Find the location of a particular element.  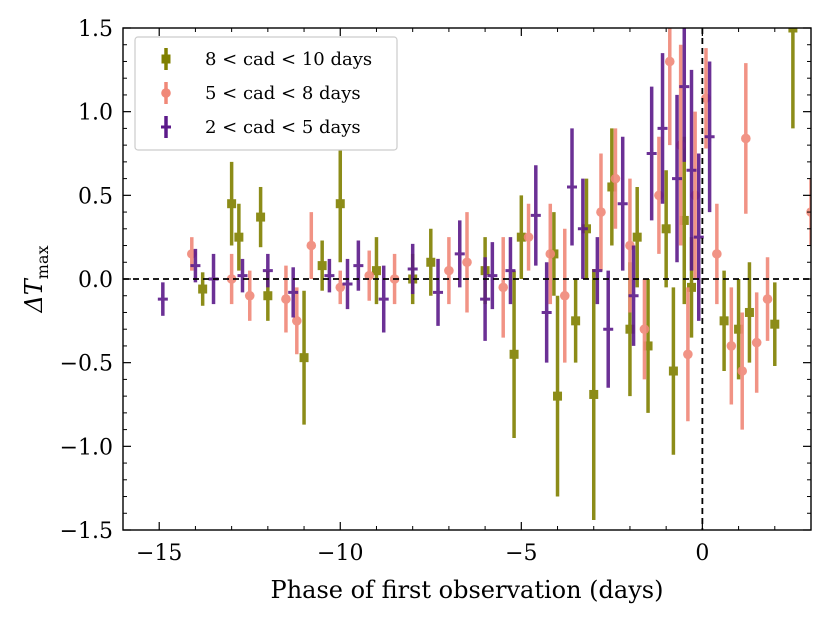

legend-box is located at coordinates (266, 93).